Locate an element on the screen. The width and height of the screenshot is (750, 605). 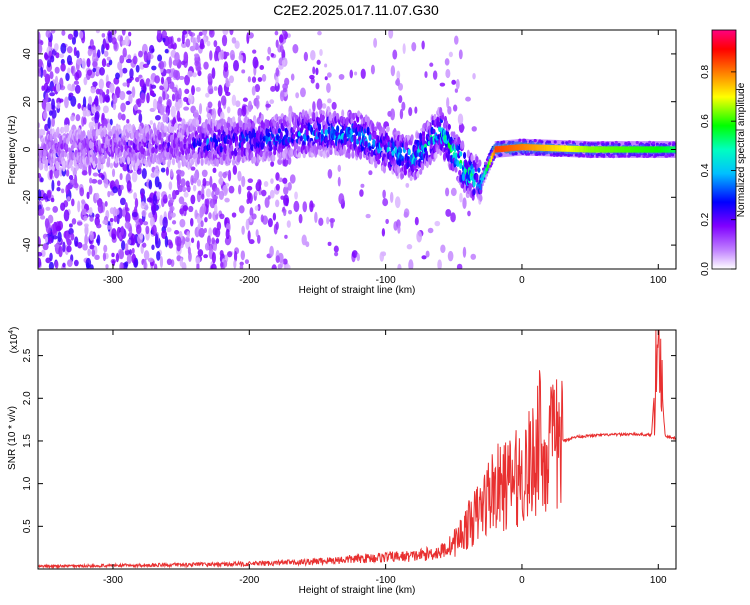
snr-multiplier: (x104) is located at coordinates (14, 340).